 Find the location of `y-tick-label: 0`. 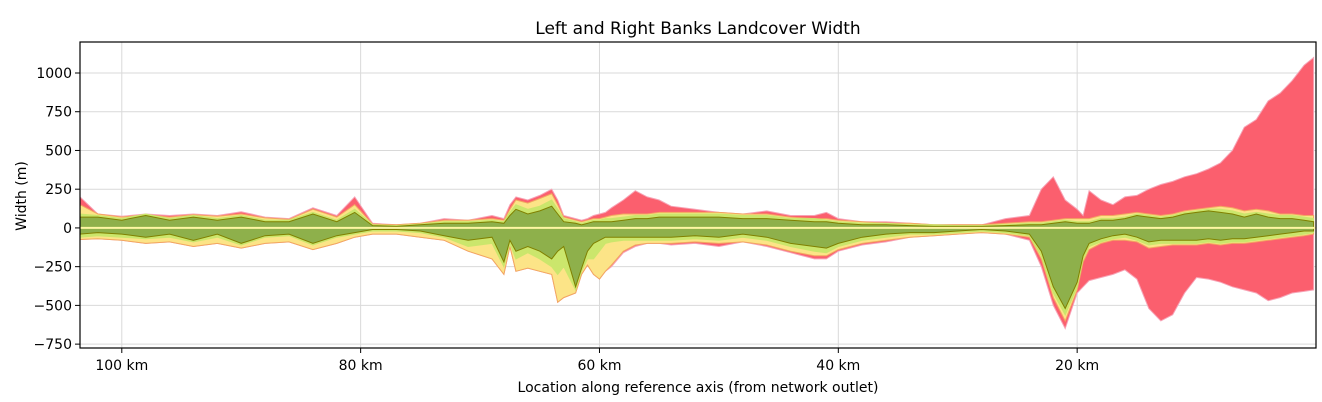

y-tick-label: 0 is located at coordinates (67, 229).